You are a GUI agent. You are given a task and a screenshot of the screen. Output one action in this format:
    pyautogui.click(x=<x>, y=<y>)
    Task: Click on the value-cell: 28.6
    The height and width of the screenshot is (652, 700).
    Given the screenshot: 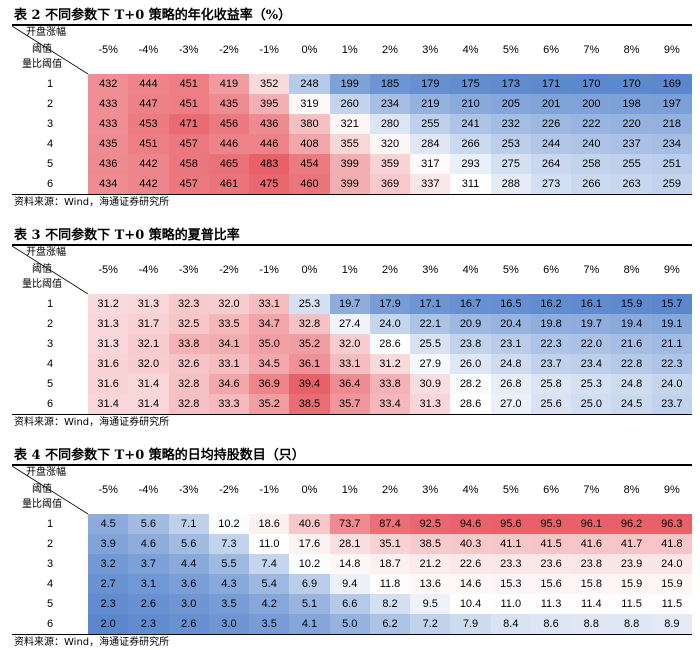 What is the action you would take?
    pyautogui.click(x=390, y=344)
    